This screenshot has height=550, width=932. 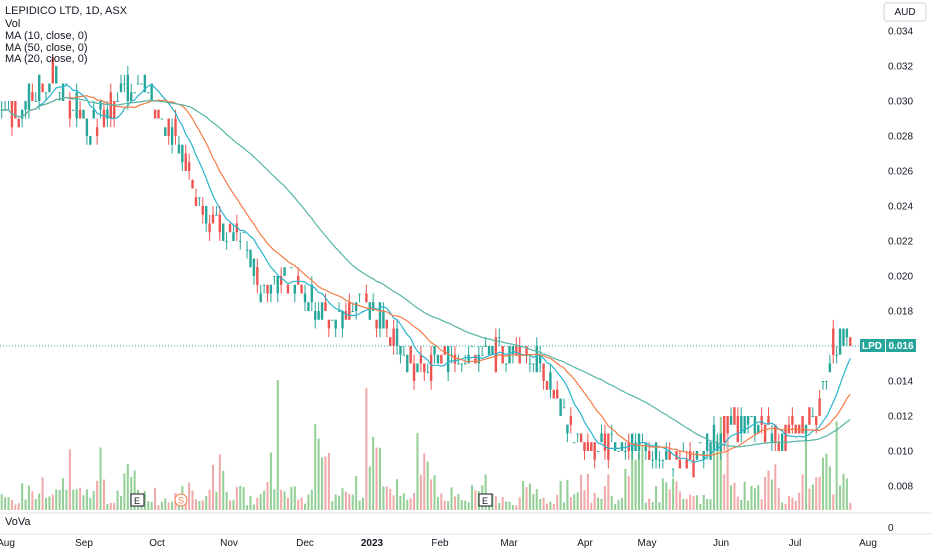 What do you see at coordinates (181, 500) in the screenshot?
I see `split-marker: S` at bounding box center [181, 500].